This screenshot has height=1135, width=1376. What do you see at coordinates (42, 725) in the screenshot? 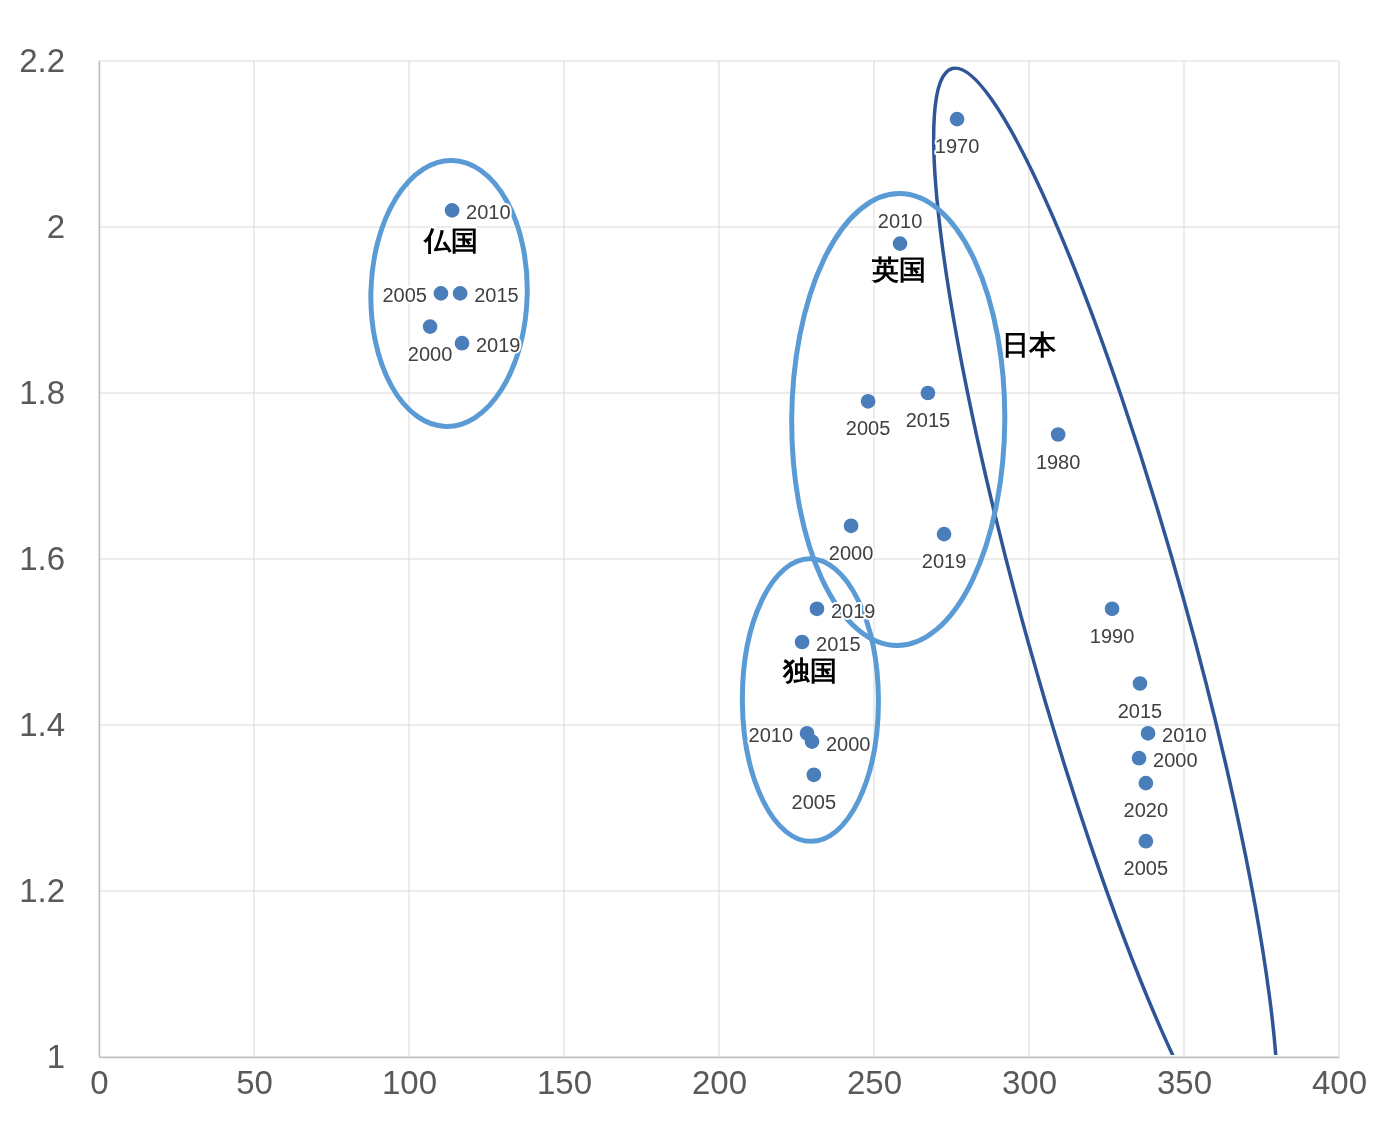
I see `y-tick-label: 1.4` at bounding box center [42, 725].